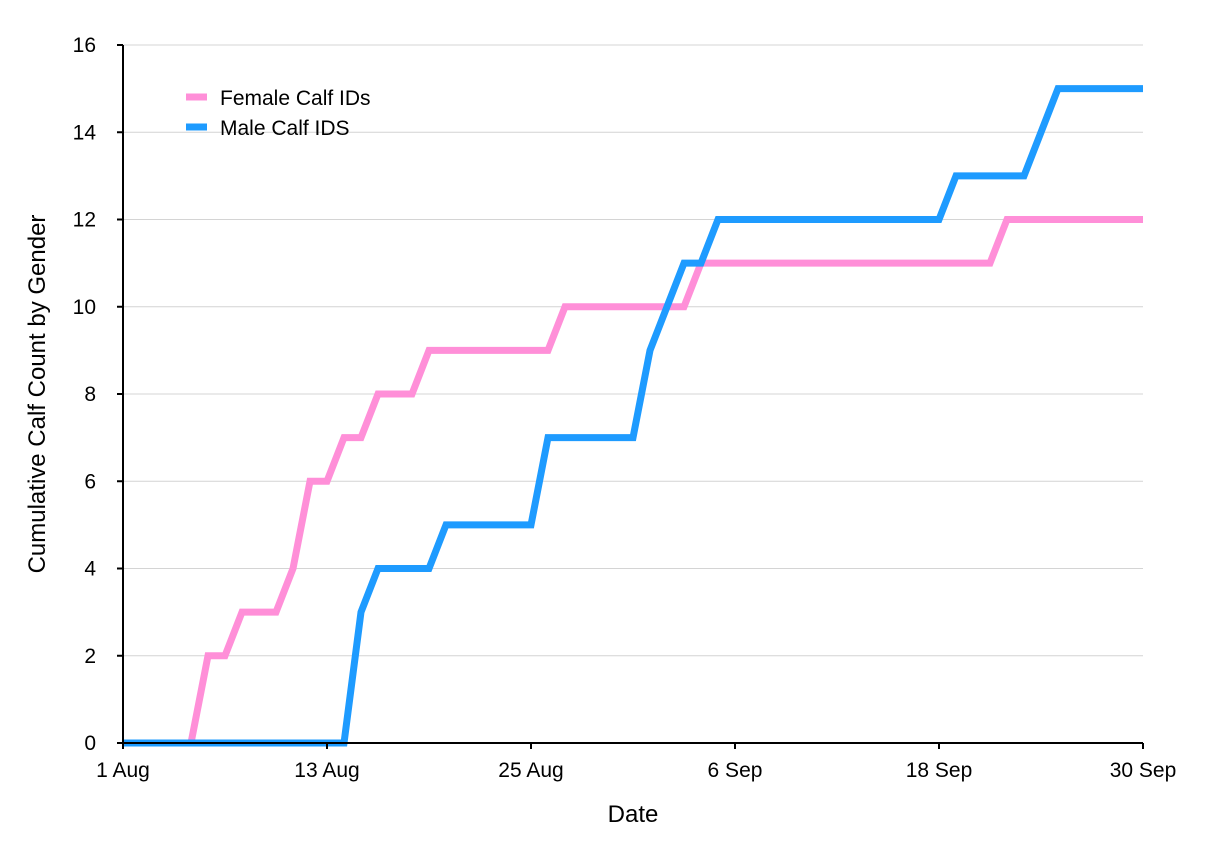 The image size is (1219, 842). I want to click on y-tick-label-16: 16, so click(84, 45).